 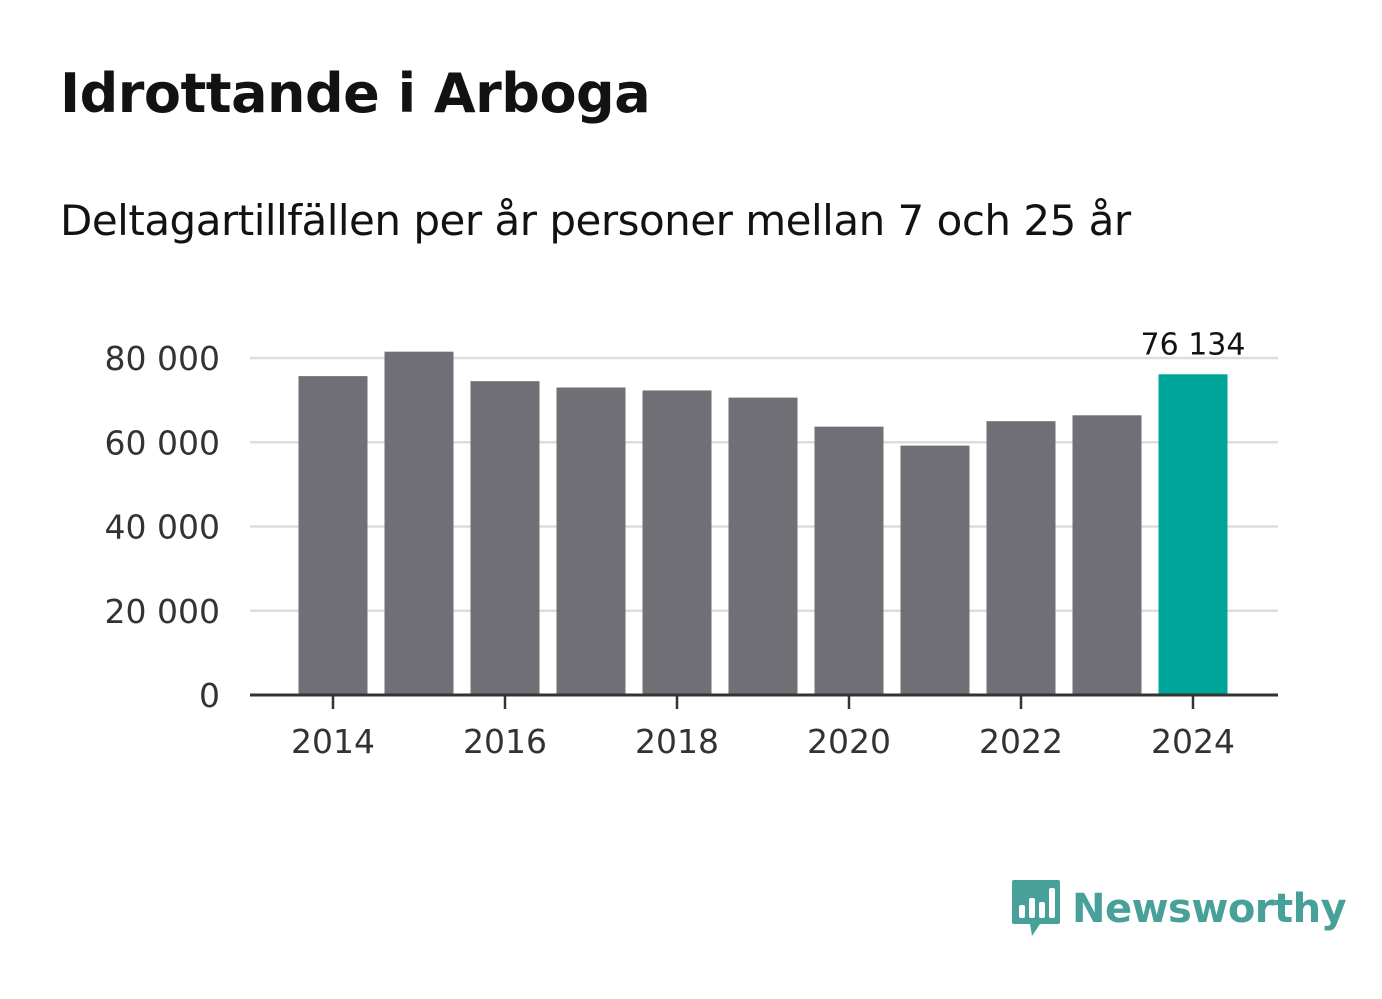 What do you see at coordinates (1193, 741) in the screenshot?
I see `x-tick-label: 2024` at bounding box center [1193, 741].